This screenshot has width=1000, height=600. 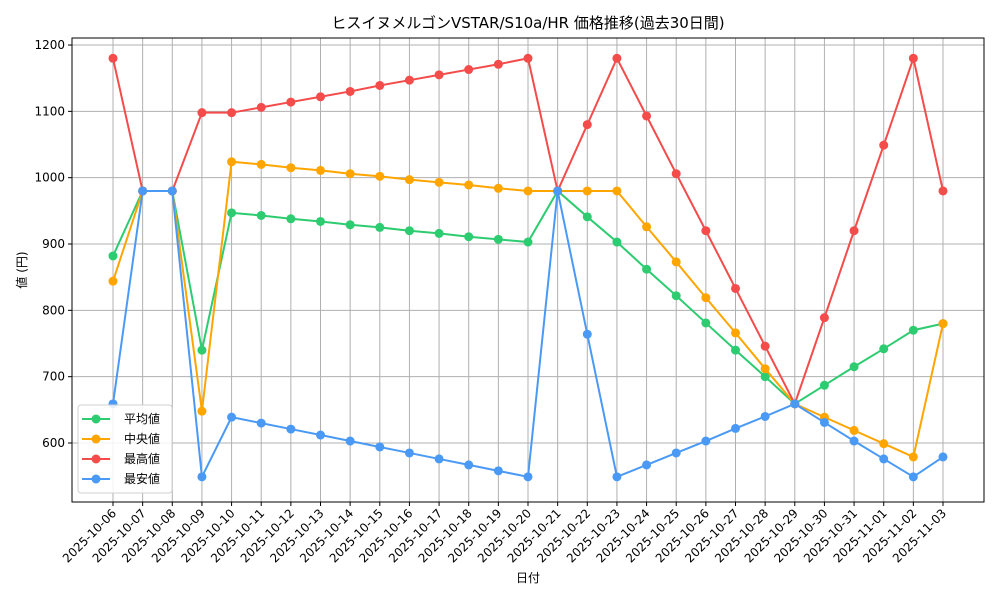 I want to click on y-tick-label: 1200, so click(x=49, y=45).